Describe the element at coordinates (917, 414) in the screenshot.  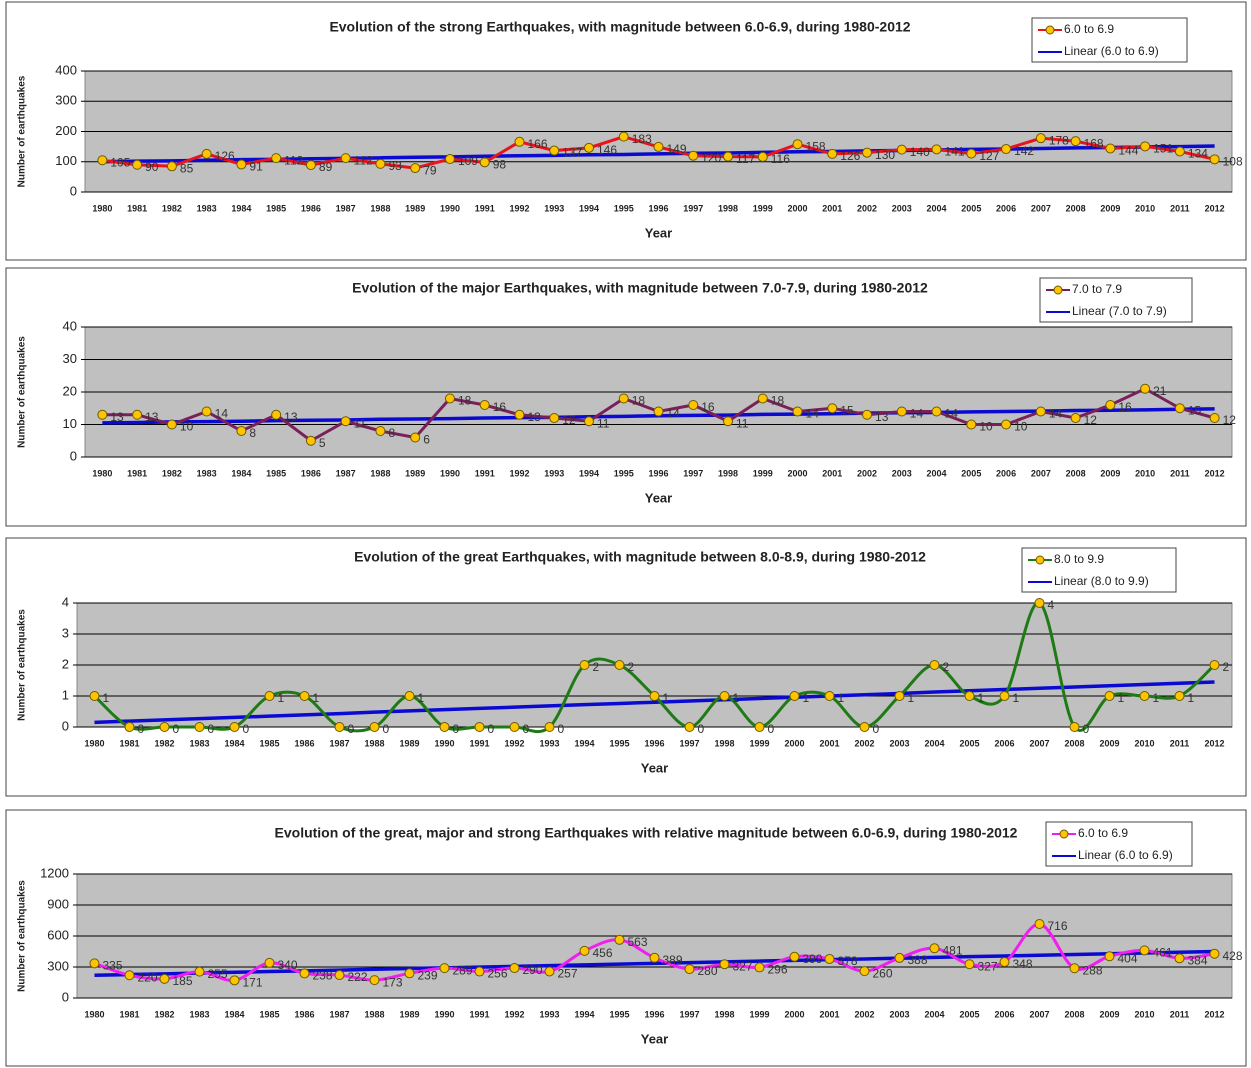
I see `value-label: 14` at that location.